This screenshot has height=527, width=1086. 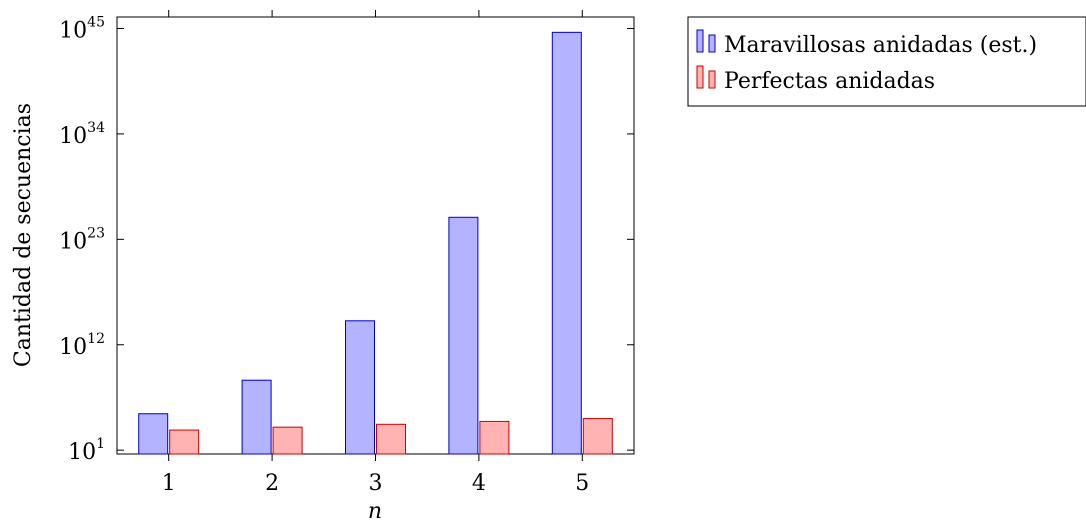 I want to click on y-tick-label-3: 1034, so click(x=82, y=134).